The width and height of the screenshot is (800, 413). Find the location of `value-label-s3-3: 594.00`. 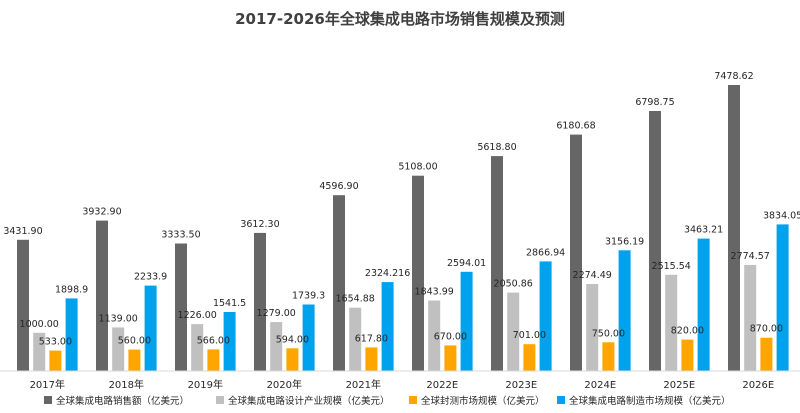

value-label-s3-3: 594.00 is located at coordinates (292, 339).